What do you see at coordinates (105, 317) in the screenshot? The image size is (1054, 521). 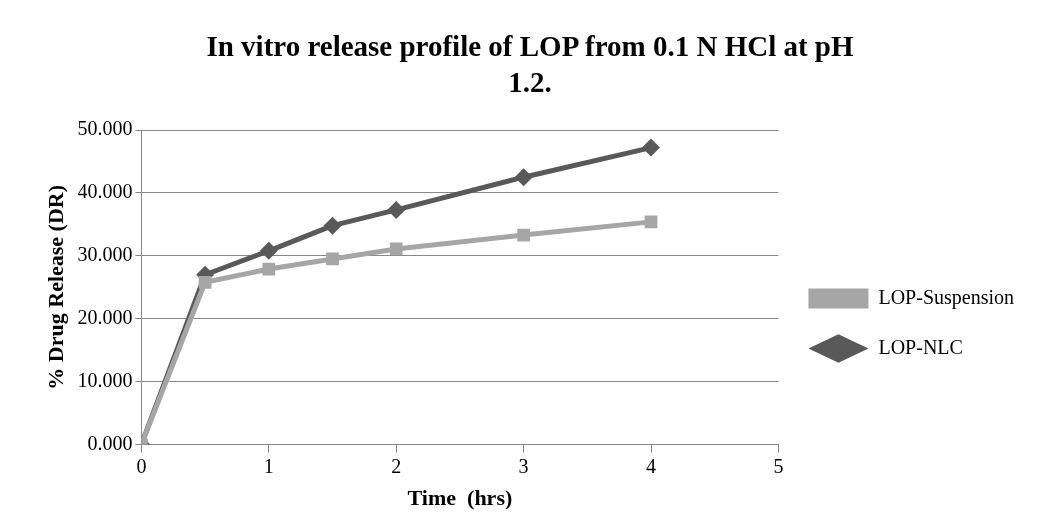 I see `y-tick-label: 20.000` at bounding box center [105, 317].